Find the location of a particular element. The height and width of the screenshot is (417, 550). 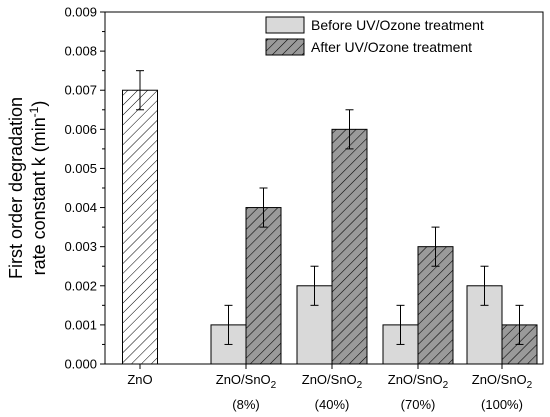

x-tick-label: ZnO is located at coordinates (139, 379).